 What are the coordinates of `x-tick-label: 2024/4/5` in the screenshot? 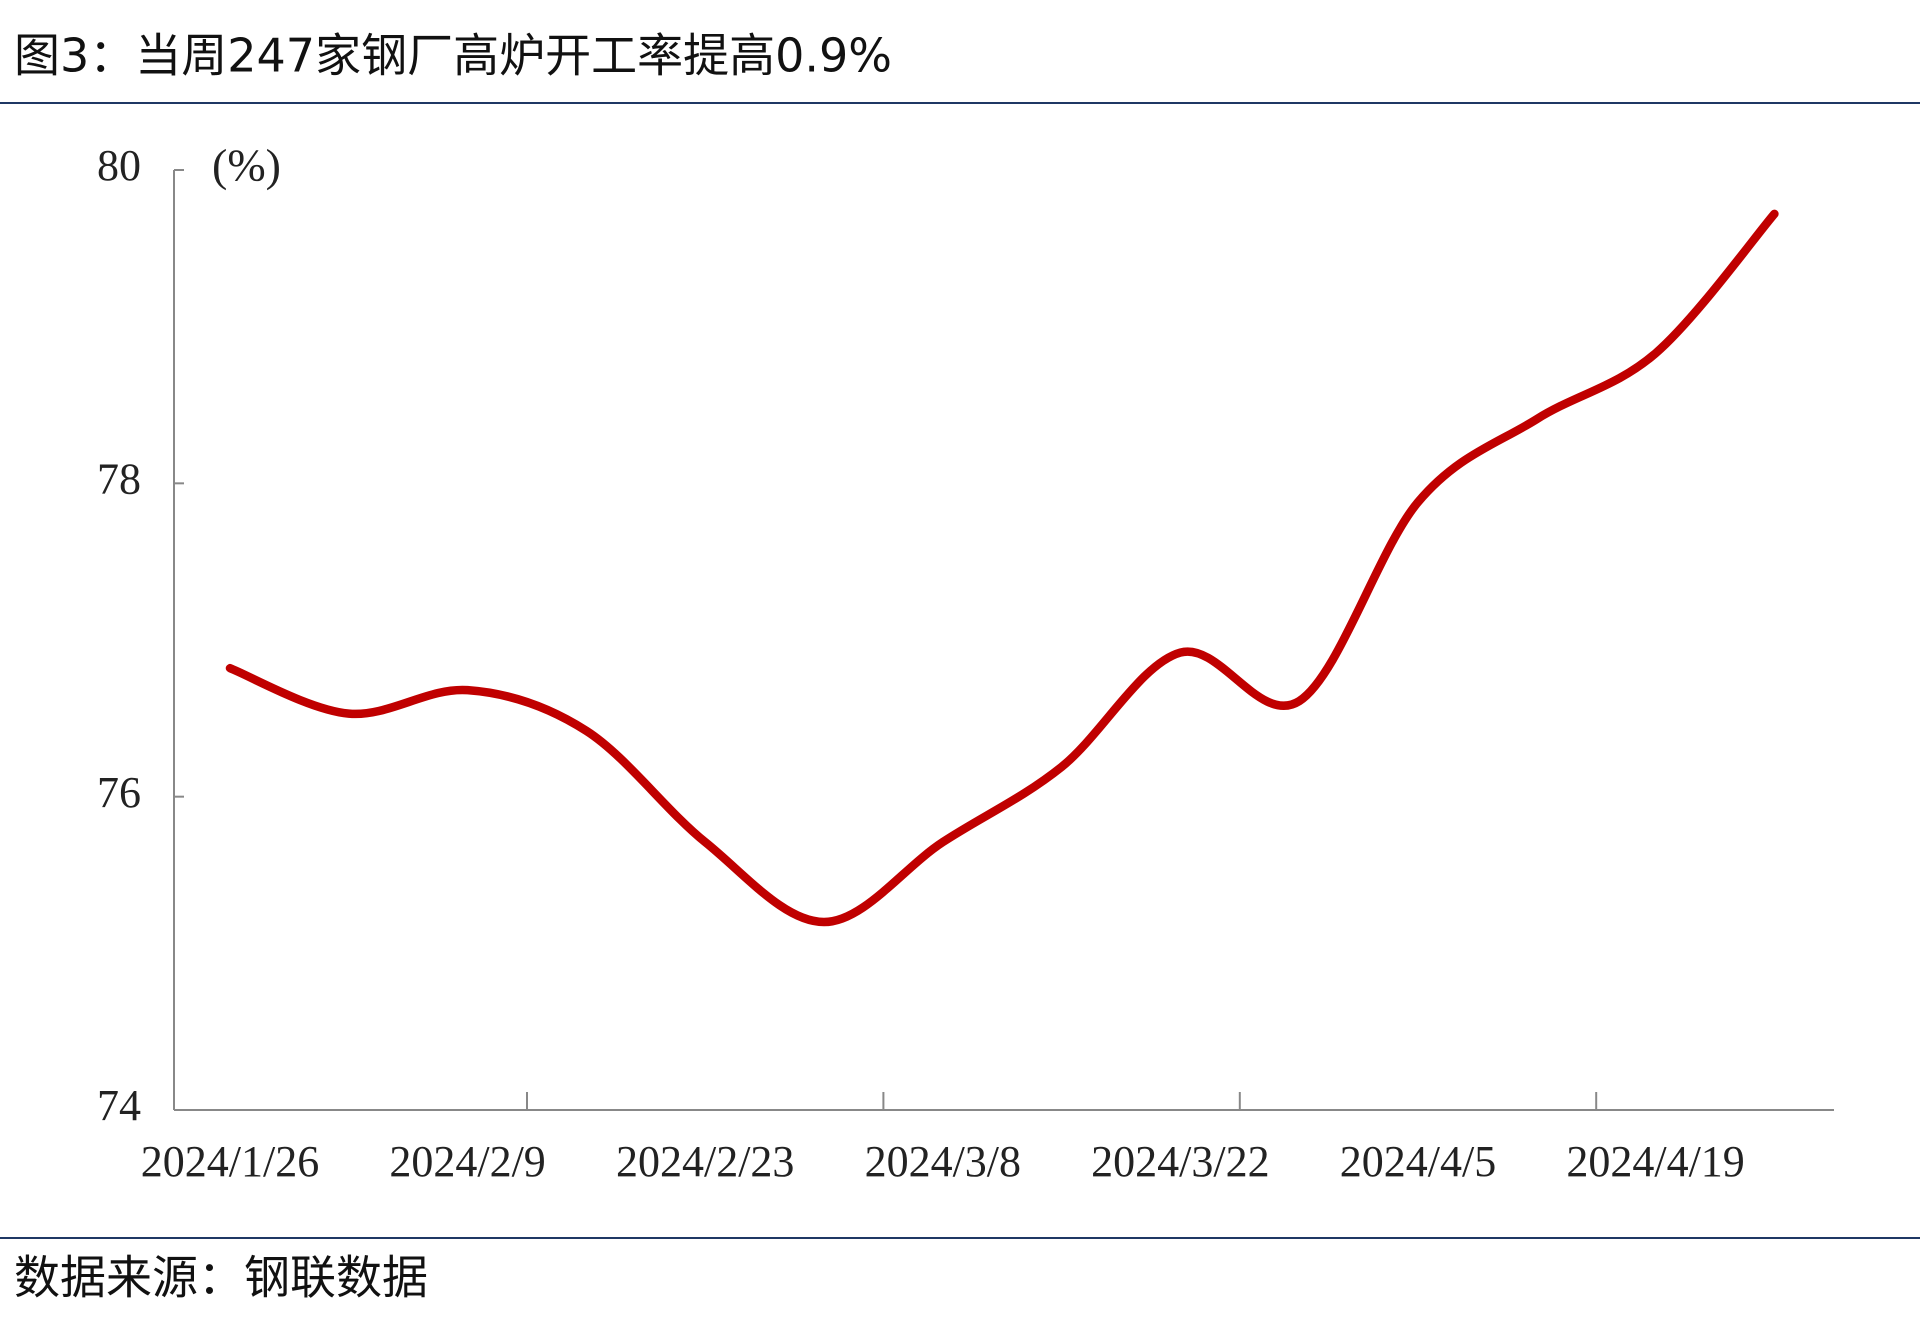 It's located at (1418, 1161).